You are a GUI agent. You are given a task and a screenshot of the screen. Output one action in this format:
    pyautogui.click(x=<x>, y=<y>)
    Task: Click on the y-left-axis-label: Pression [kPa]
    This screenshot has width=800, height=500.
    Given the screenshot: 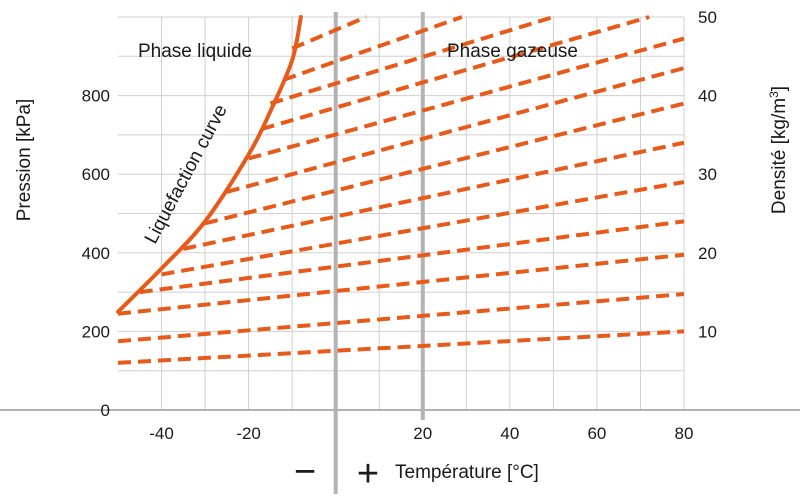 What is the action you would take?
    pyautogui.click(x=24, y=160)
    